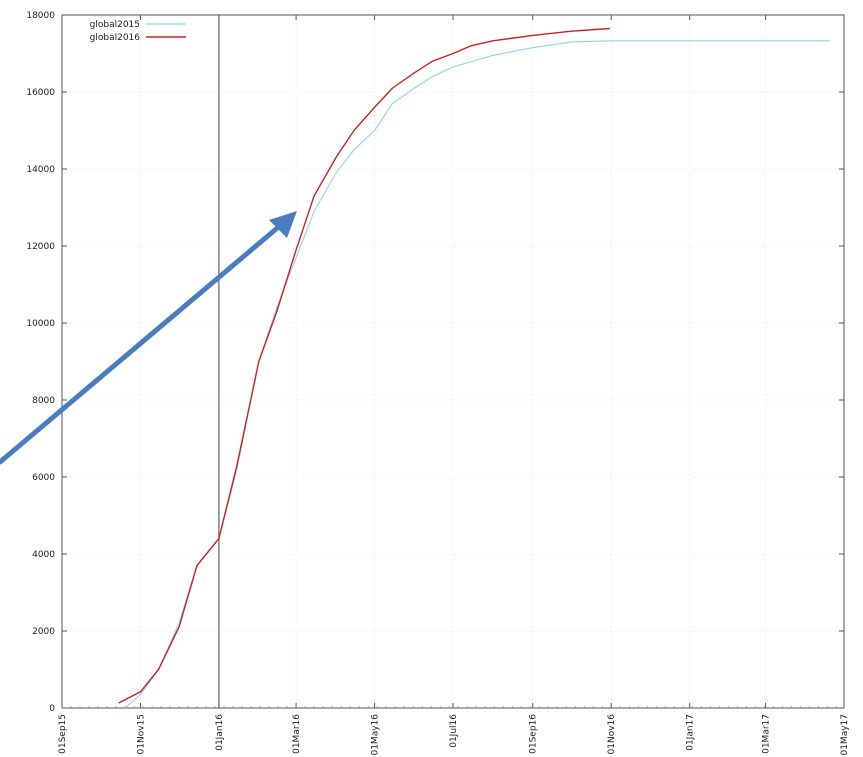 The image size is (863, 757). What do you see at coordinates (376, 735) in the screenshot?
I see `x-tick-label: 01May16` at bounding box center [376, 735].